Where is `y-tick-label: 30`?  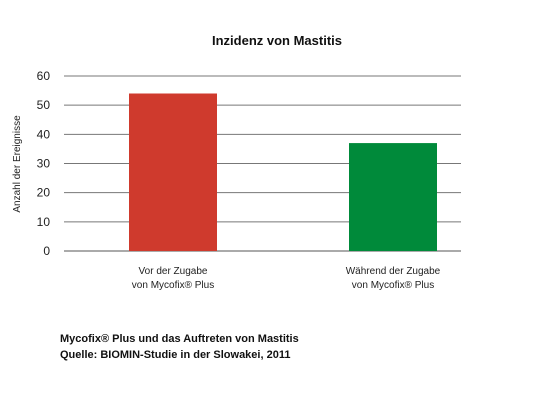
y-tick-label: 30 is located at coordinates (44, 164).